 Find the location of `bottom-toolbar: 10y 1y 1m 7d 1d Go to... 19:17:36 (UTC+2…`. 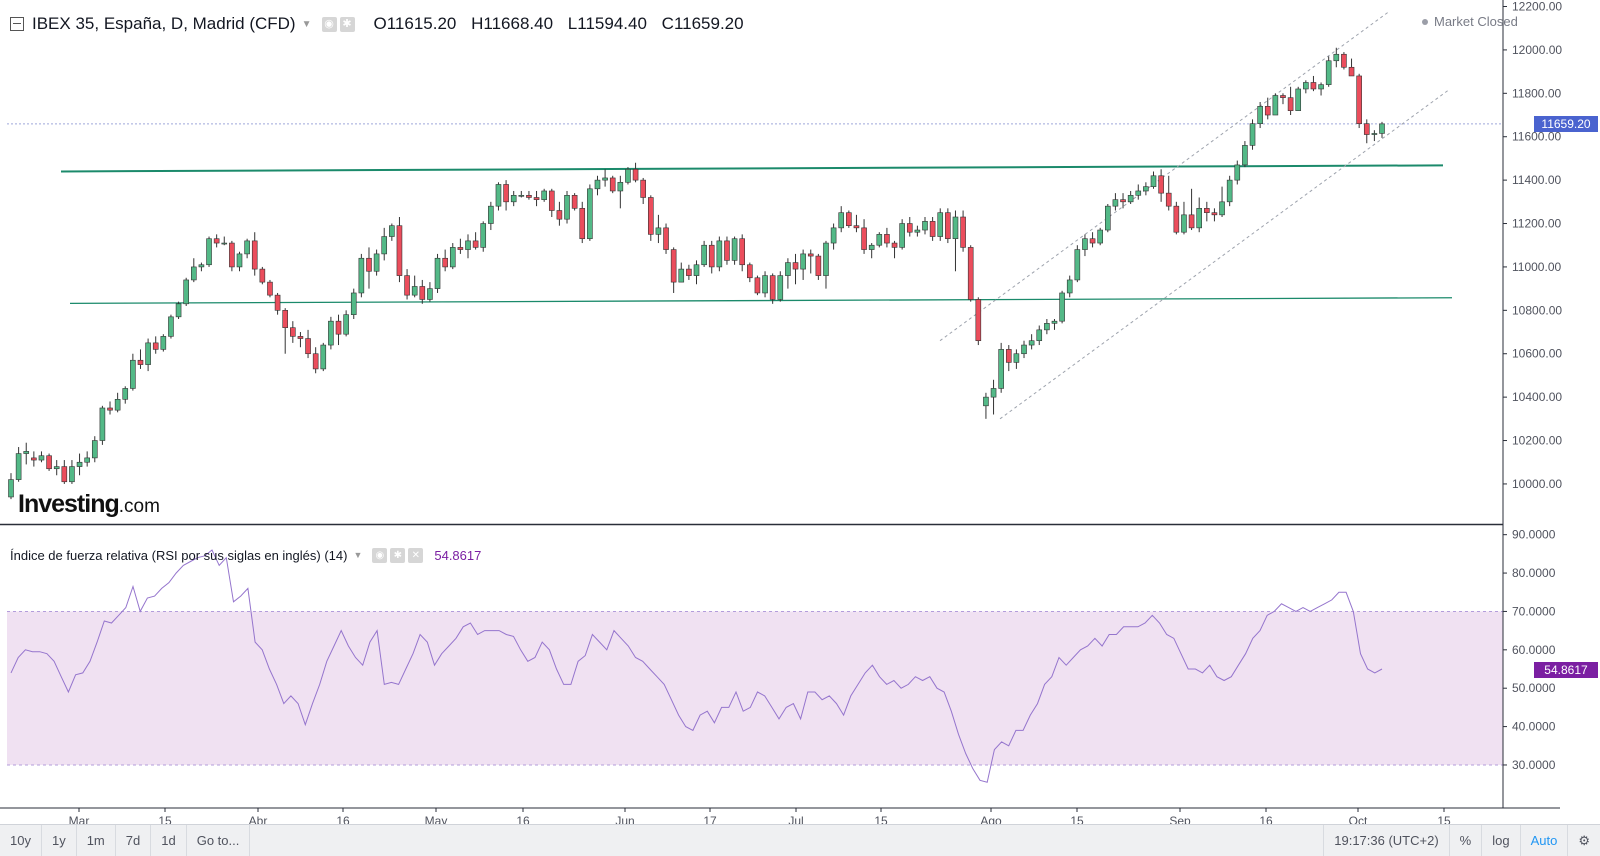

bottom-toolbar: 10y 1y 1m 7d 1d Go to... 19:17:36 (UTC+2… is located at coordinates (800, 840).